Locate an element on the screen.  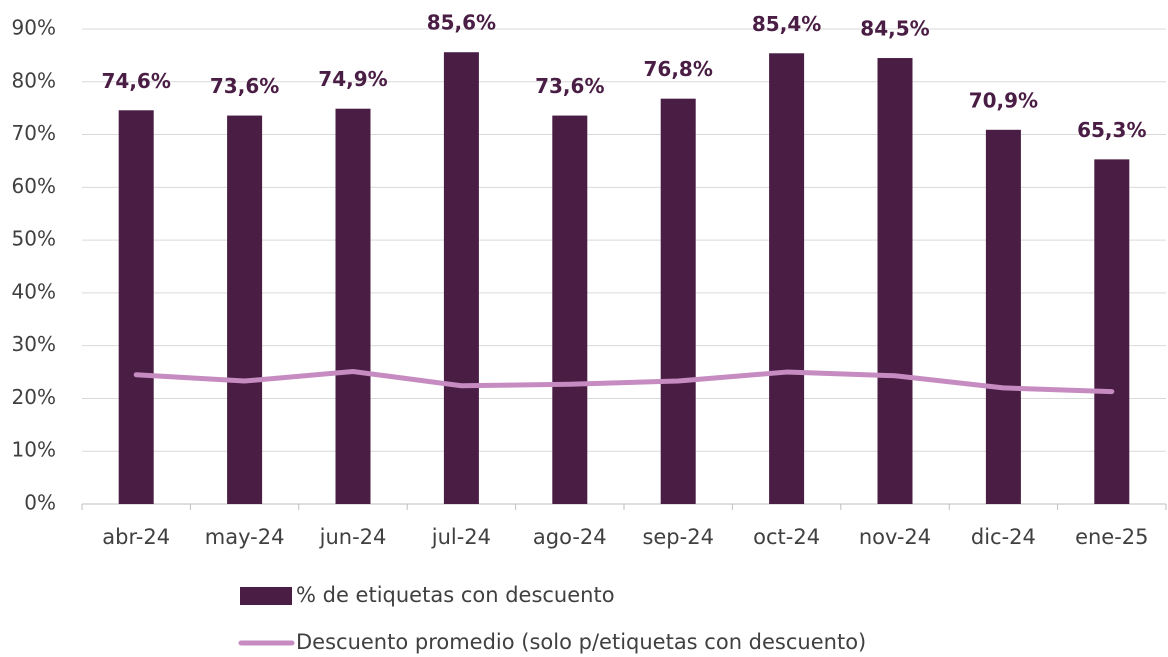
x-tick-label: jul-24 is located at coordinates (461, 537).